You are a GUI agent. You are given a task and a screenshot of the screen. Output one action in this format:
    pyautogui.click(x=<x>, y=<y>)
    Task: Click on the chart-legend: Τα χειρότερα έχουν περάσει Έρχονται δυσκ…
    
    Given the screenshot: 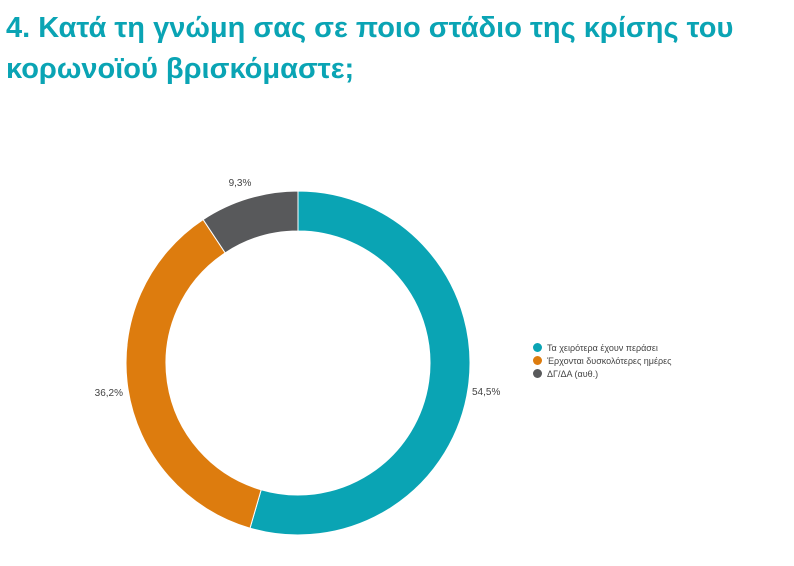 What is the action you would take?
    pyautogui.click(x=602, y=360)
    